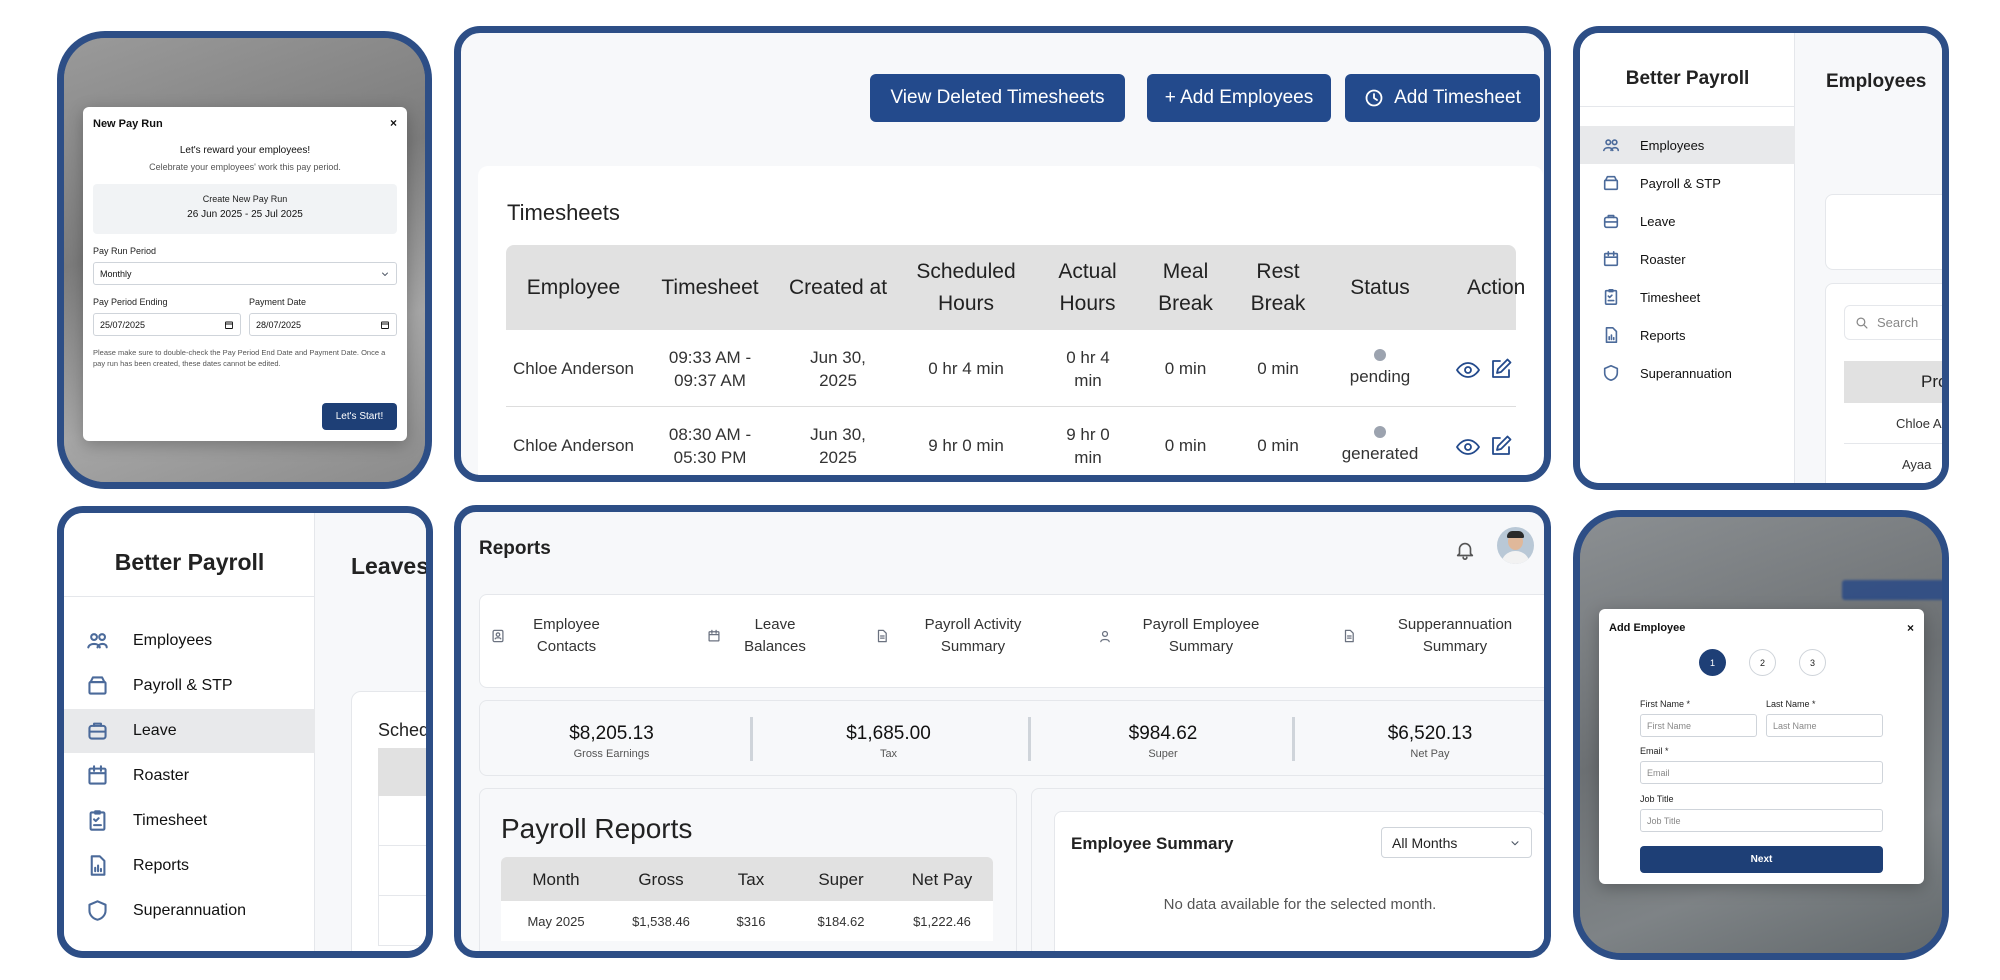 This screenshot has height=980, width=2000. What do you see at coordinates (359, 416) in the screenshot?
I see `lets-start-button: Let's Start!` at bounding box center [359, 416].